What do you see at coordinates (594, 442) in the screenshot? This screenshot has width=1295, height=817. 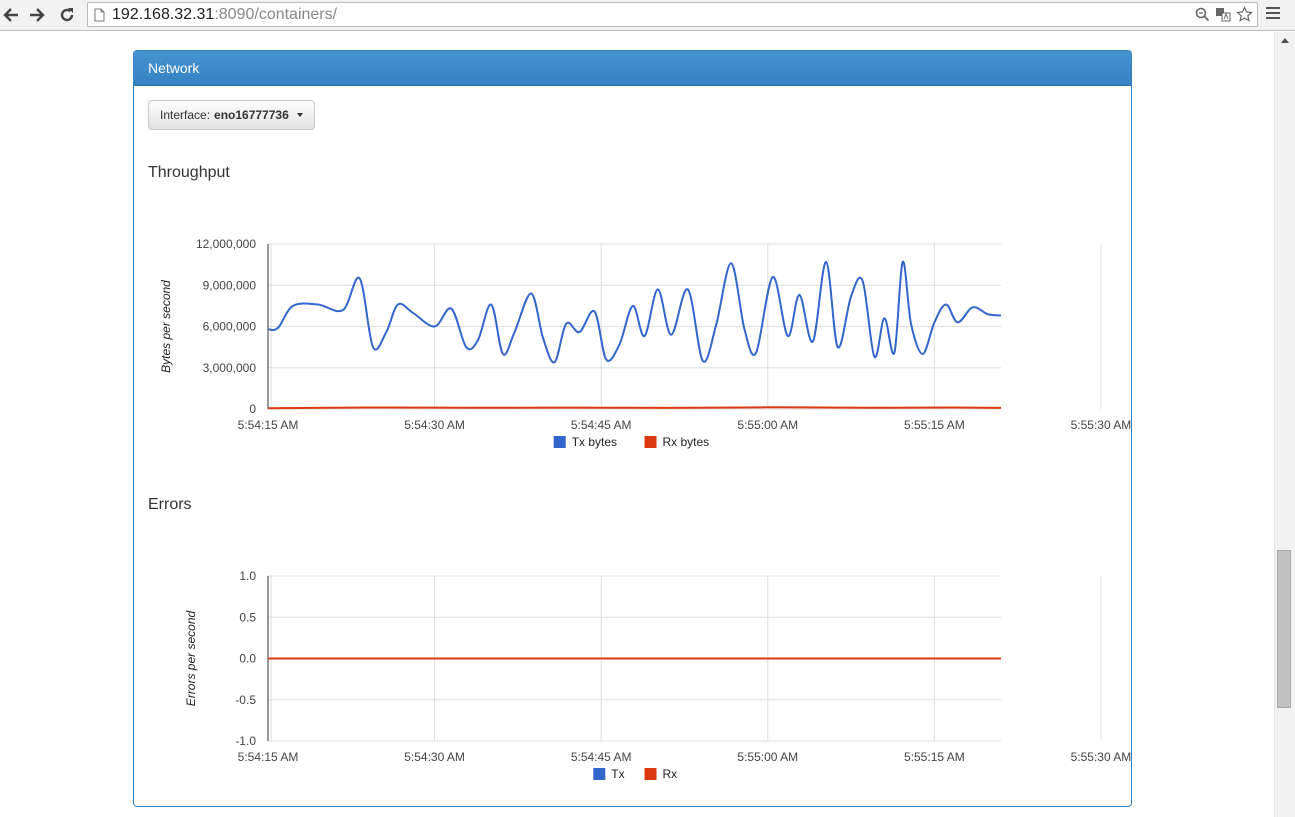 I see `legend-label: Tx bytes` at bounding box center [594, 442].